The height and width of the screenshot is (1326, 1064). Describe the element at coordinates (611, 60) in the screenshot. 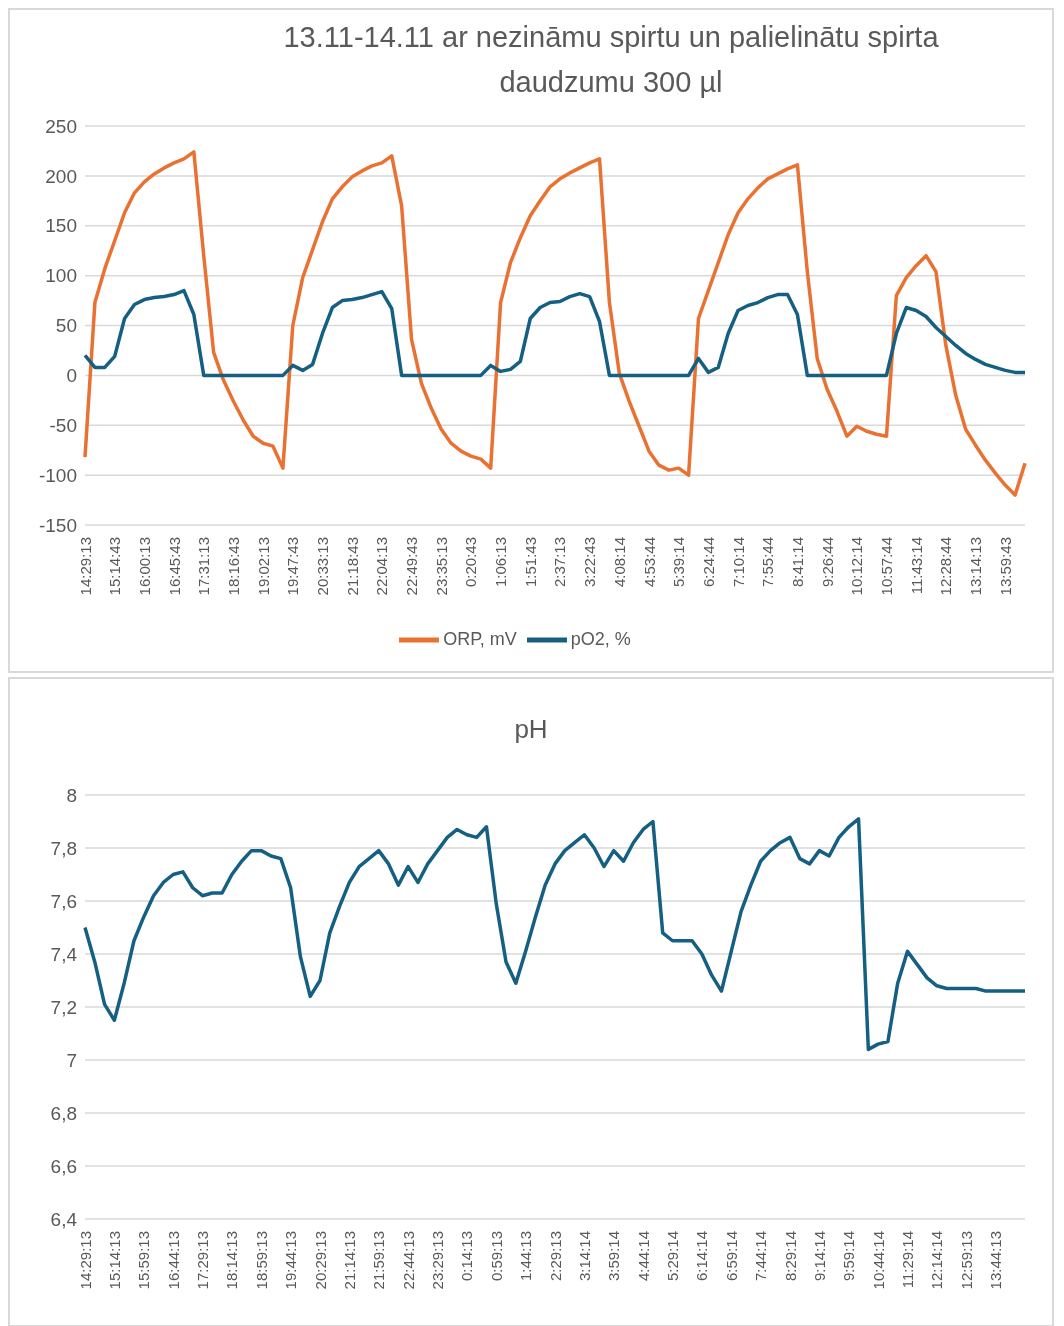

I see `chart-title: 13.11-14.11 ar nezināmu spirtu un palielinātu spirta daudzumu 300 µl` at that location.